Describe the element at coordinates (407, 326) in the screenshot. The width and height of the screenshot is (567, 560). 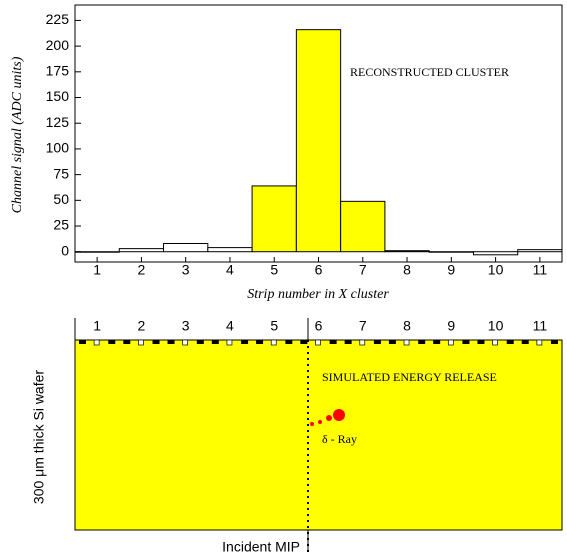
I see `strip-label: 8` at that location.